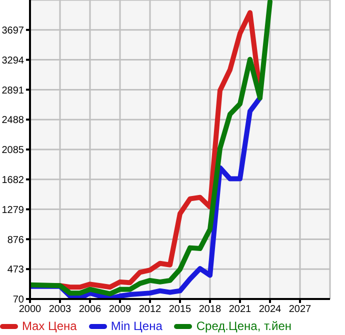 Image resolution: width=345 pixels, height=335 pixels. Describe the element at coordinates (136, 326) in the screenshot. I see `legend-label: Min Цена` at that location.